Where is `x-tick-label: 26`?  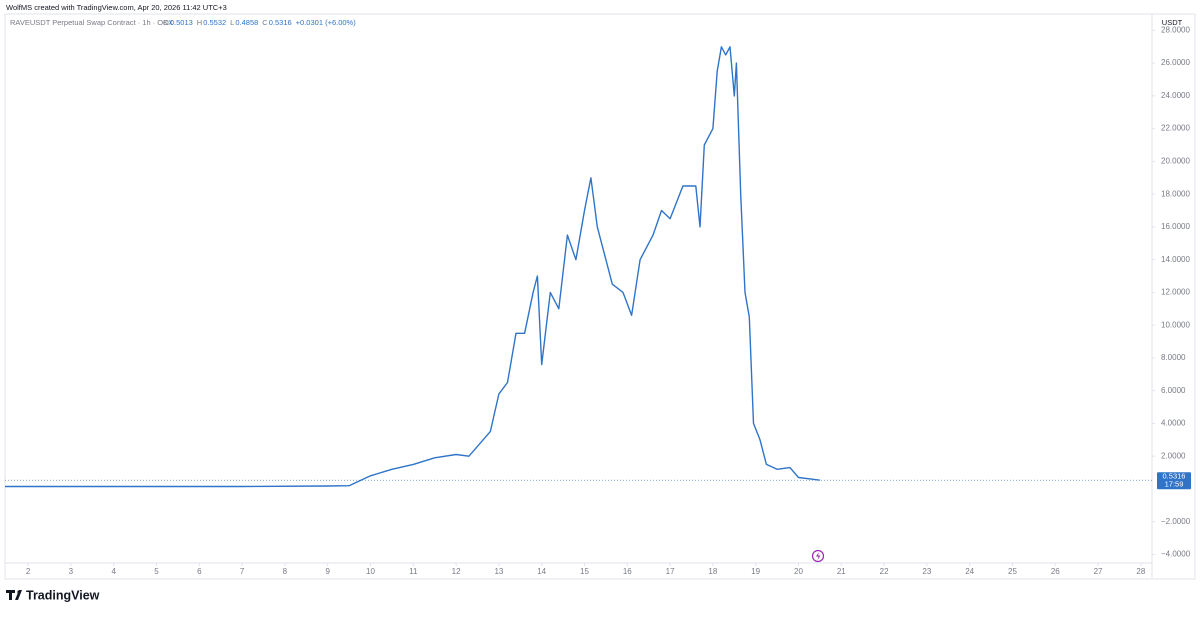
x-tick-label: 26 is located at coordinates (1055, 571).